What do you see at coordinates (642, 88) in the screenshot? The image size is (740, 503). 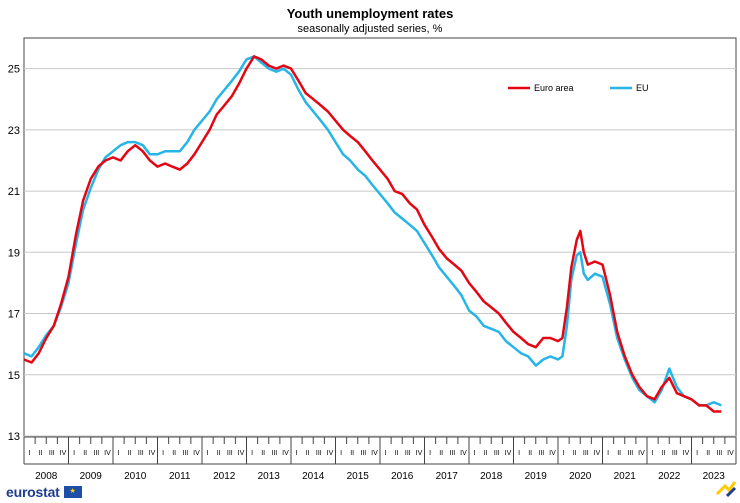 I see `legend-label: EU` at bounding box center [642, 88].